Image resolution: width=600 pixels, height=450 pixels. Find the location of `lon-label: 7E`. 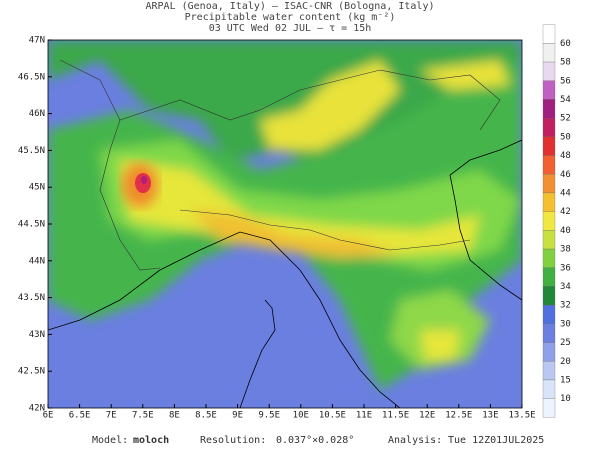

lon-label: 7E is located at coordinates (111, 416).